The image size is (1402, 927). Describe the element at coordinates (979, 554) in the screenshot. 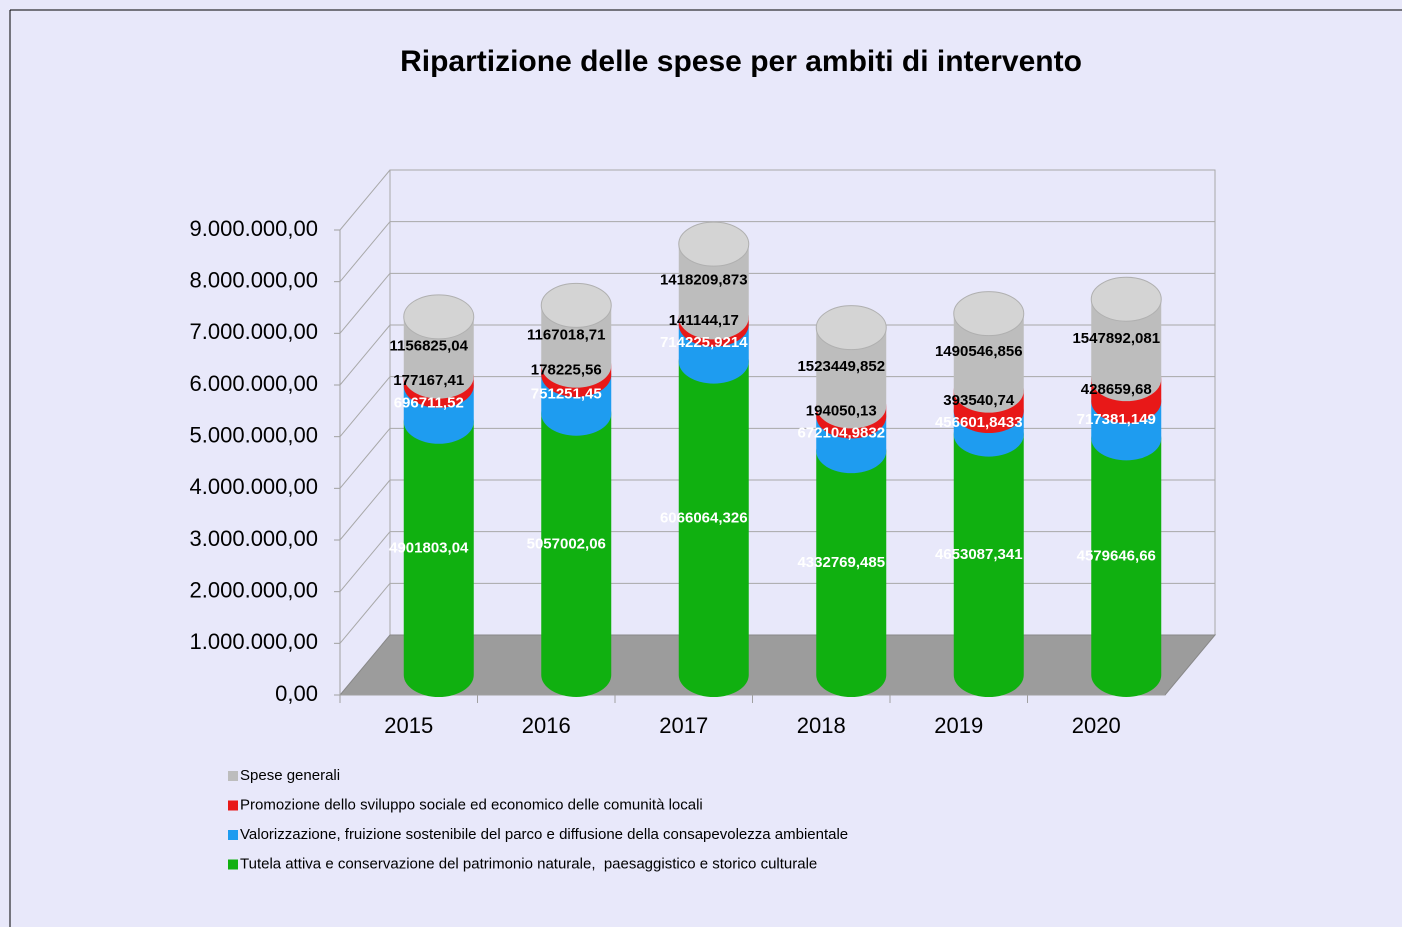

I see `value-label: 4653087,341` at that location.